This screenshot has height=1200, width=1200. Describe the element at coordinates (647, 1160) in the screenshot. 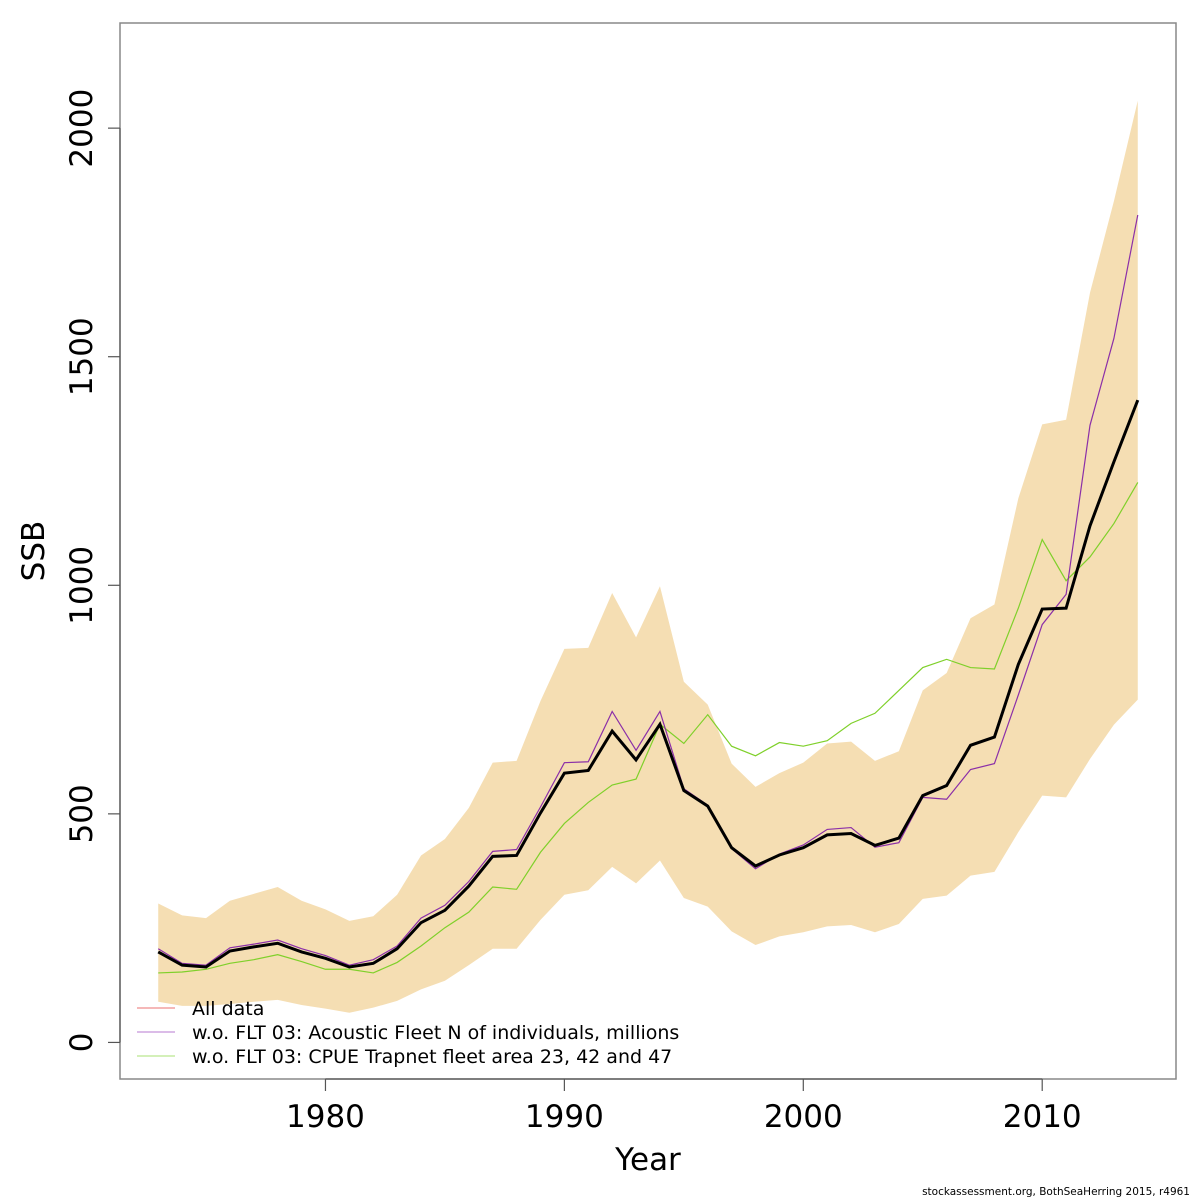

I see `x-axis-title: Year` at that location.